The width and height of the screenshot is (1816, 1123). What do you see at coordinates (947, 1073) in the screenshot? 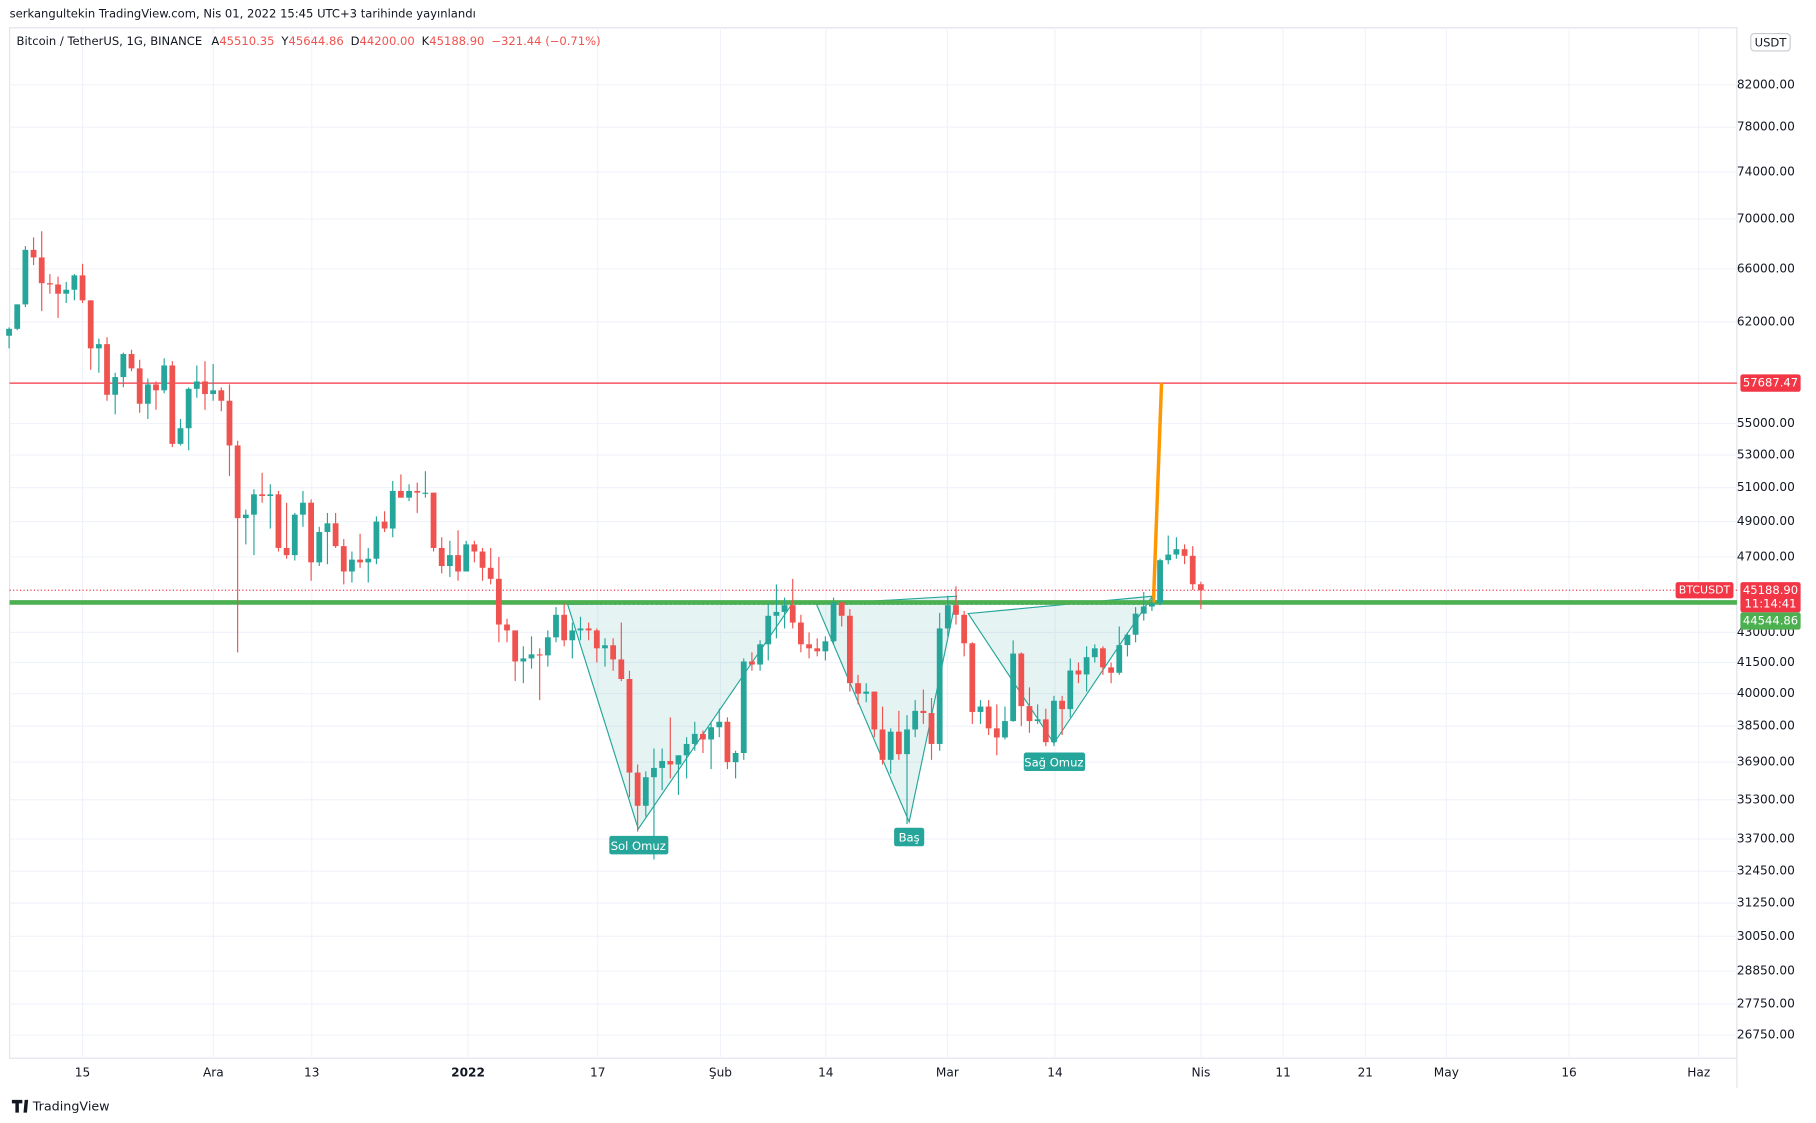
I see `x-tick-label: Mar` at bounding box center [947, 1073].